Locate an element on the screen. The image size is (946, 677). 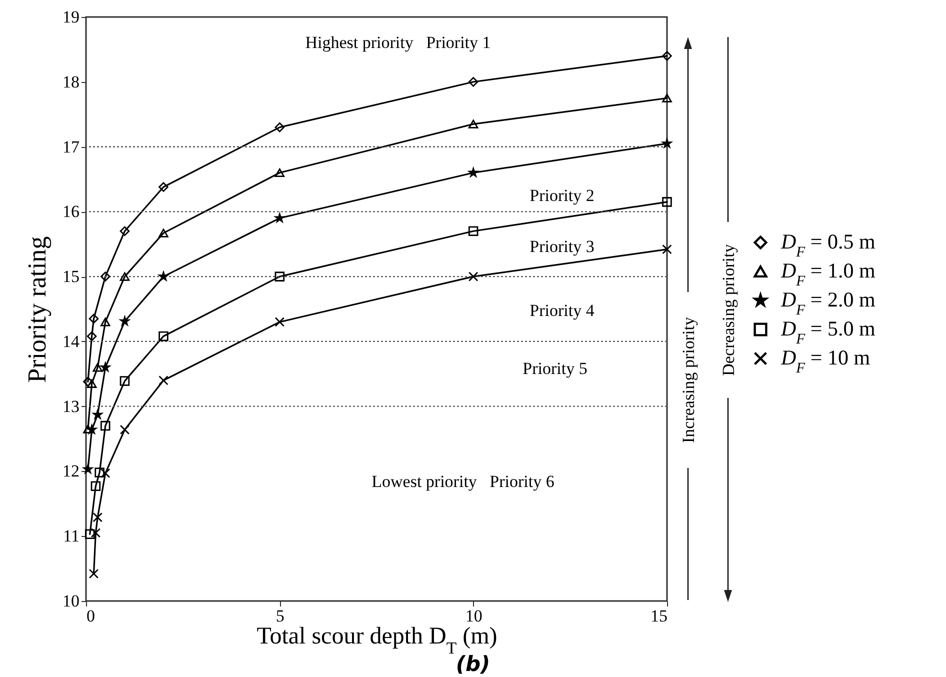
y-tick-label: 14 is located at coordinates (71, 341).